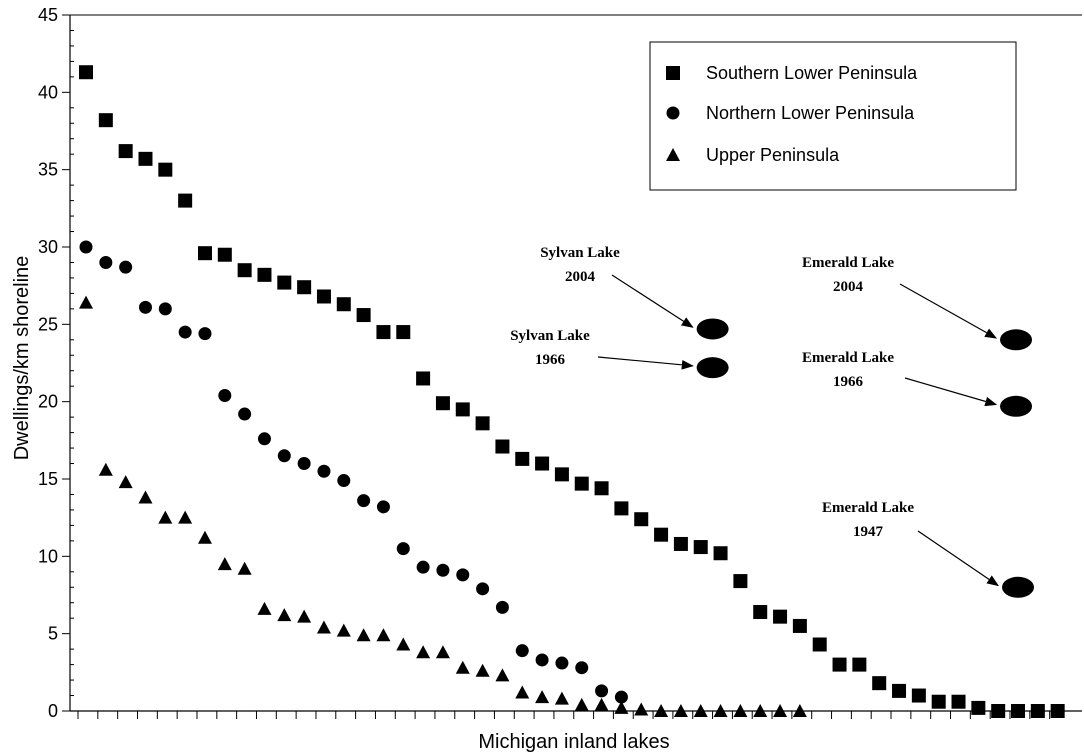  I want to click on y-tick-label: 35, so click(48, 170).